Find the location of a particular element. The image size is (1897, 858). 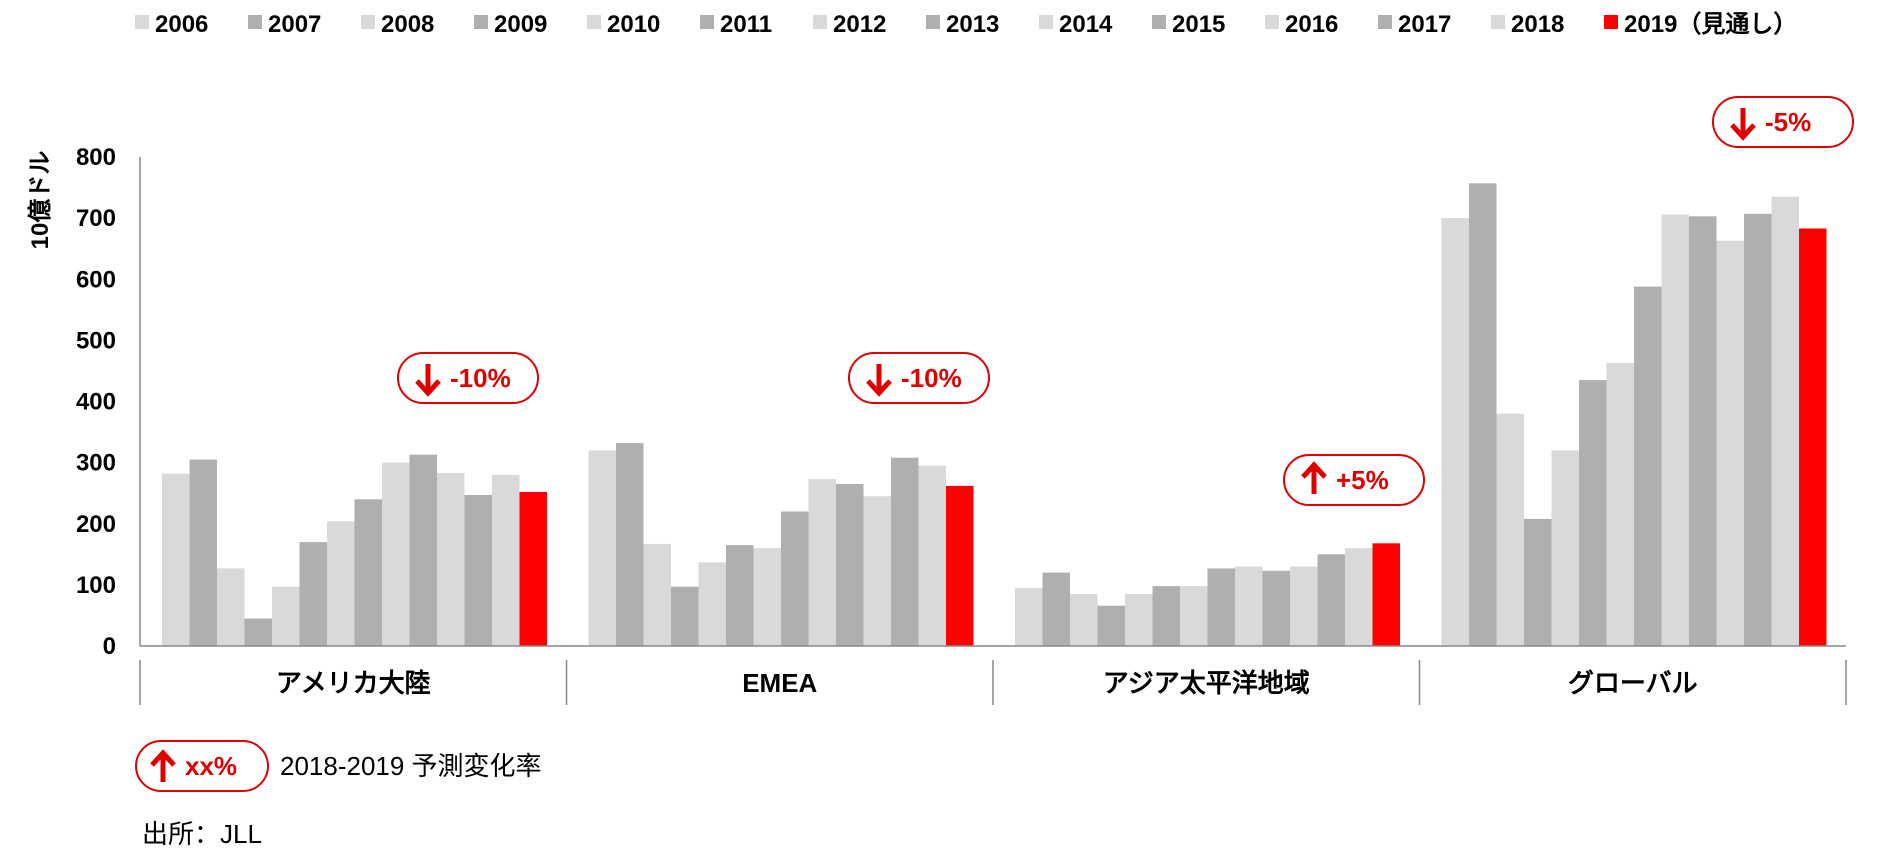

note-text: 2018-2019 予測変化率 is located at coordinates (411, 766).